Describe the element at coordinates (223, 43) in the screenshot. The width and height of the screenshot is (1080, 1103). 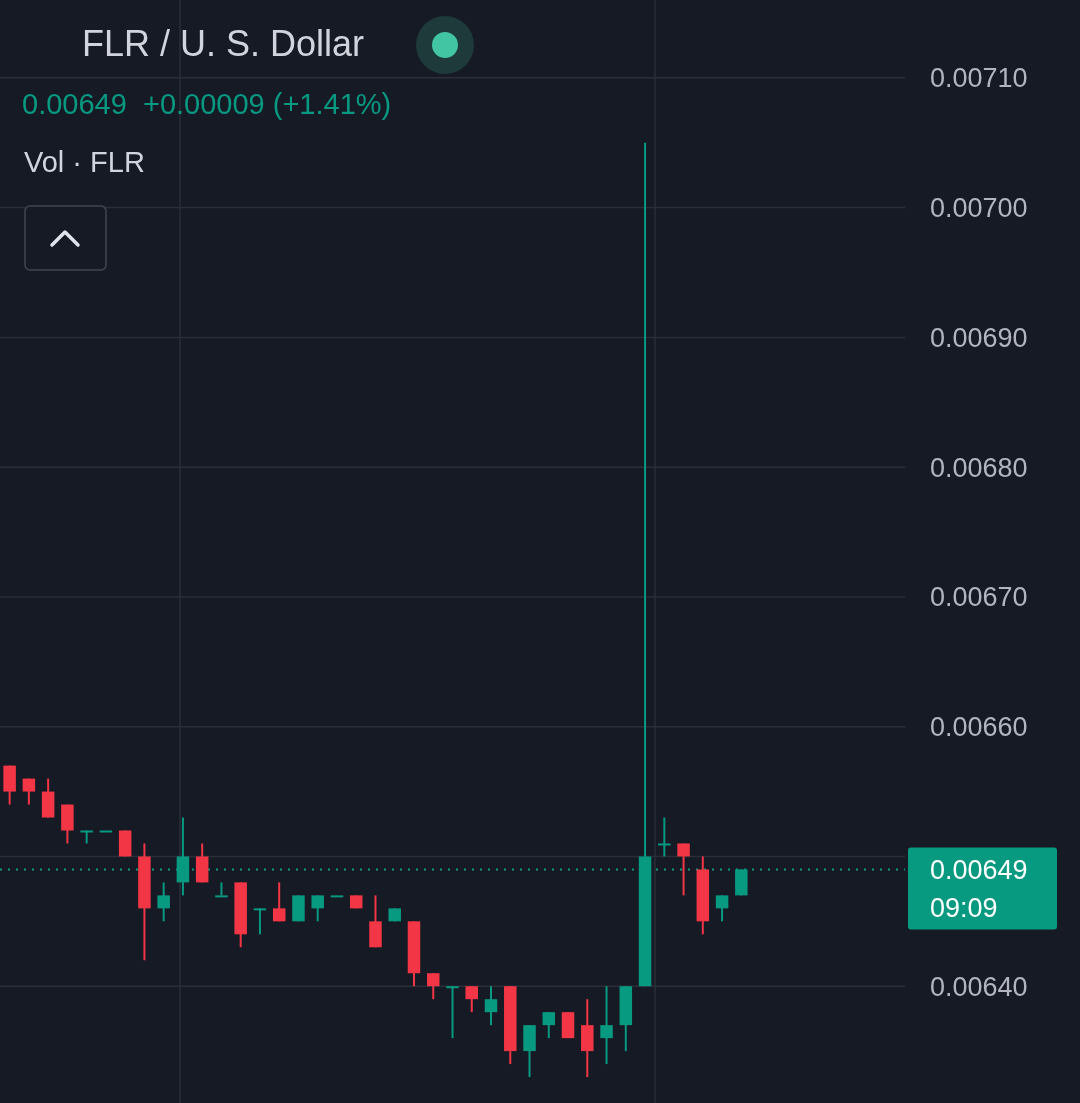
I see `text: FLR / U. S. Dollar` at that location.